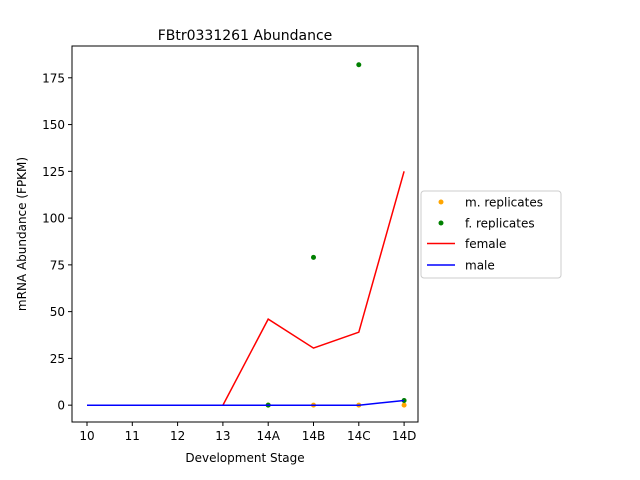 Image resolution: width=640 pixels, height=480 pixels. What do you see at coordinates (57, 312) in the screenshot?
I see `y-tick-label-50: 50` at bounding box center [57, 312].